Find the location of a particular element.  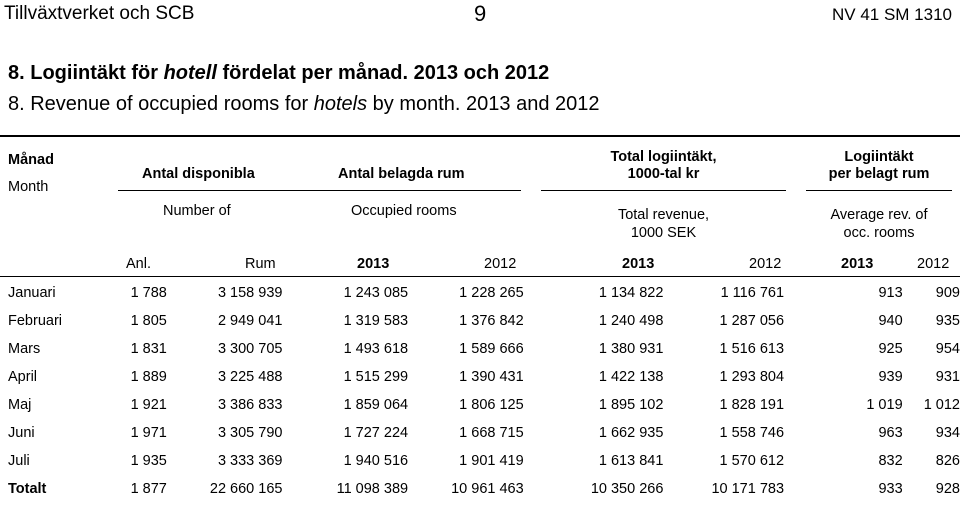

rum-cell: 3 386 833 is located at coordinates (250, 405).